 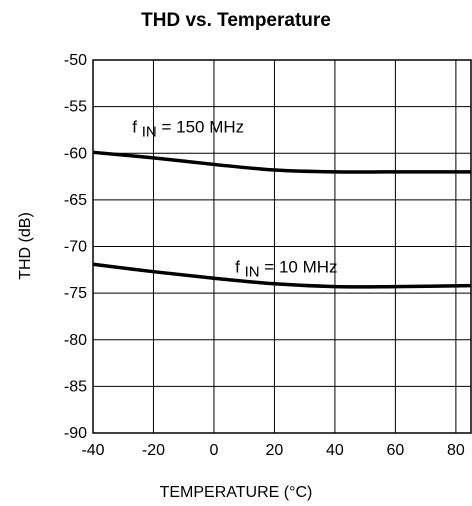 I want to click on y-tick-label: -55, so click(x=75, y=107).